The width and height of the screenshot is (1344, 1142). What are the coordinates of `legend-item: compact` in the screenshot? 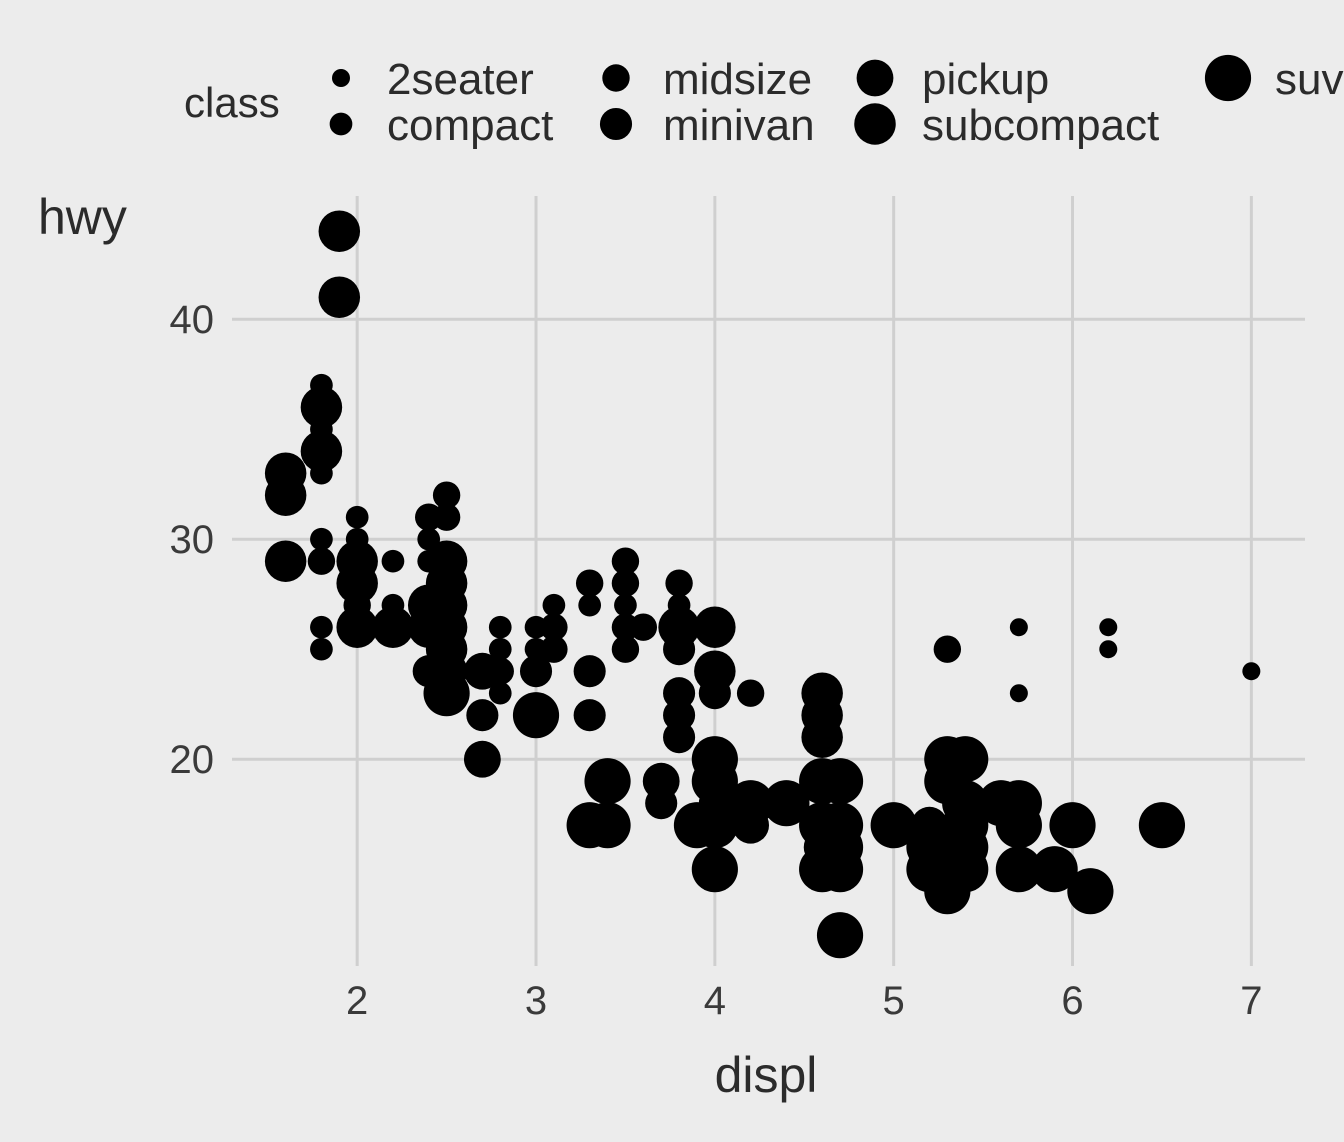 It's located at (441, 125).